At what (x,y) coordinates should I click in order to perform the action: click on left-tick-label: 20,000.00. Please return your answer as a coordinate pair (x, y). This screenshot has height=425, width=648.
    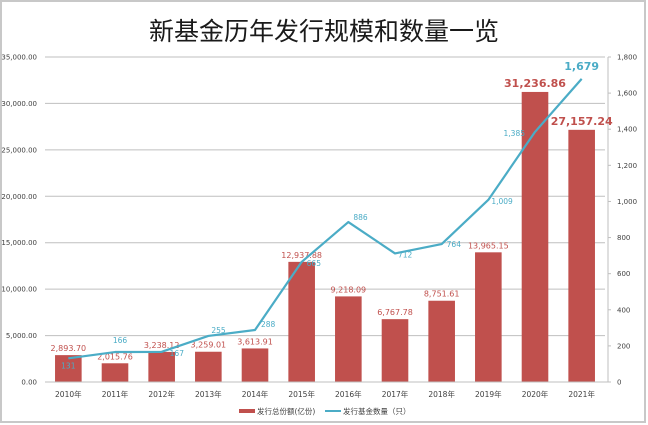
    Looking at the image, I should click on (19, 197).